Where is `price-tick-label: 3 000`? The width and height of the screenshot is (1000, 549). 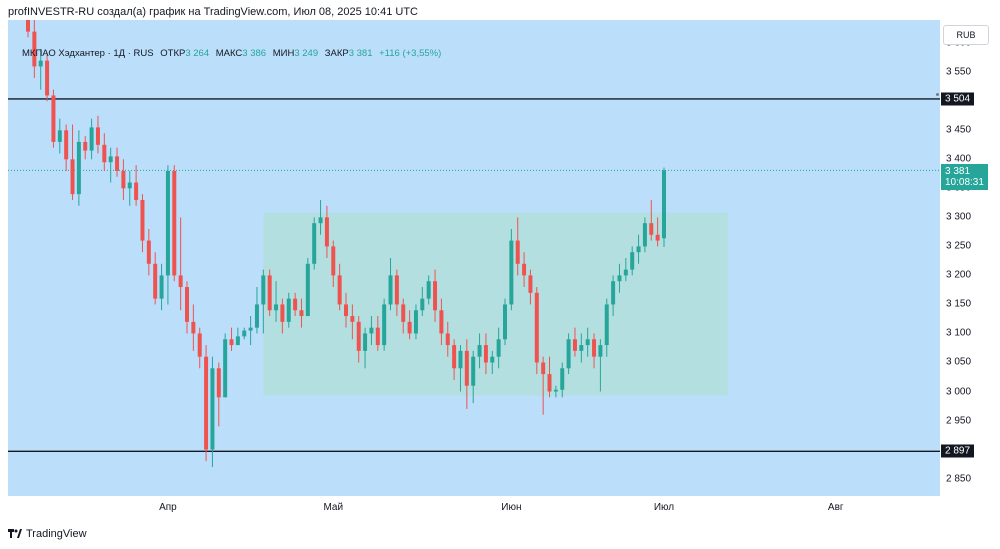
price-tick-label: 3 000 is located at coordinates (959, 391).